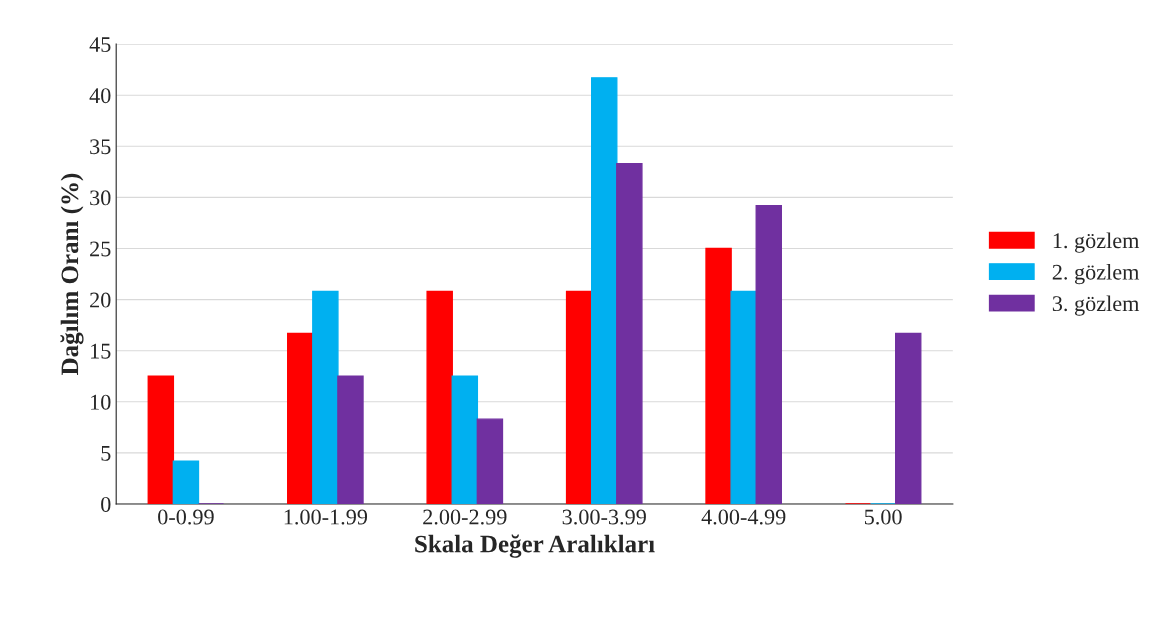  What do you see at coordinates (101, 402) in the screenshot?
I see `y-tick-label: 10` at bounding box center [101, 402].